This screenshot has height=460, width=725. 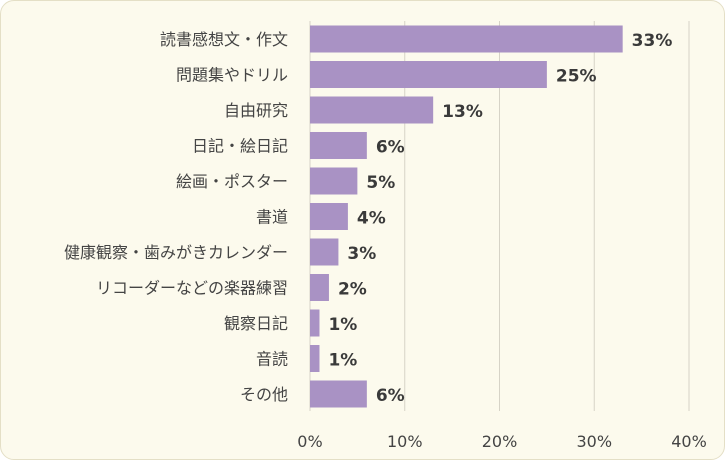 I want to click on x-tick-label: 30%, so click(x=594, y=441).